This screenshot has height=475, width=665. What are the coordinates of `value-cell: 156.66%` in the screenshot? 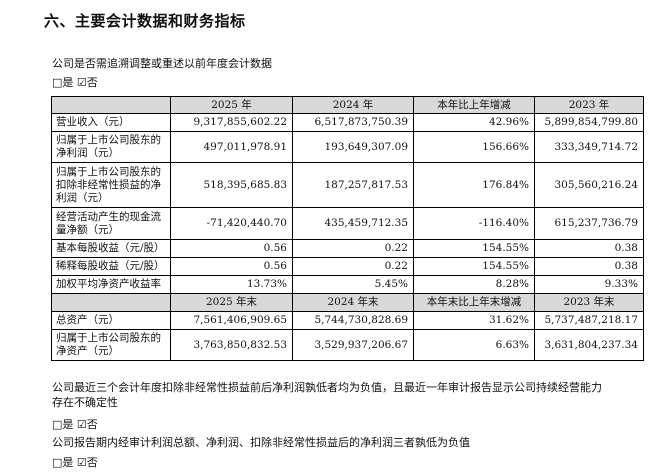 It's located at (474, 147).